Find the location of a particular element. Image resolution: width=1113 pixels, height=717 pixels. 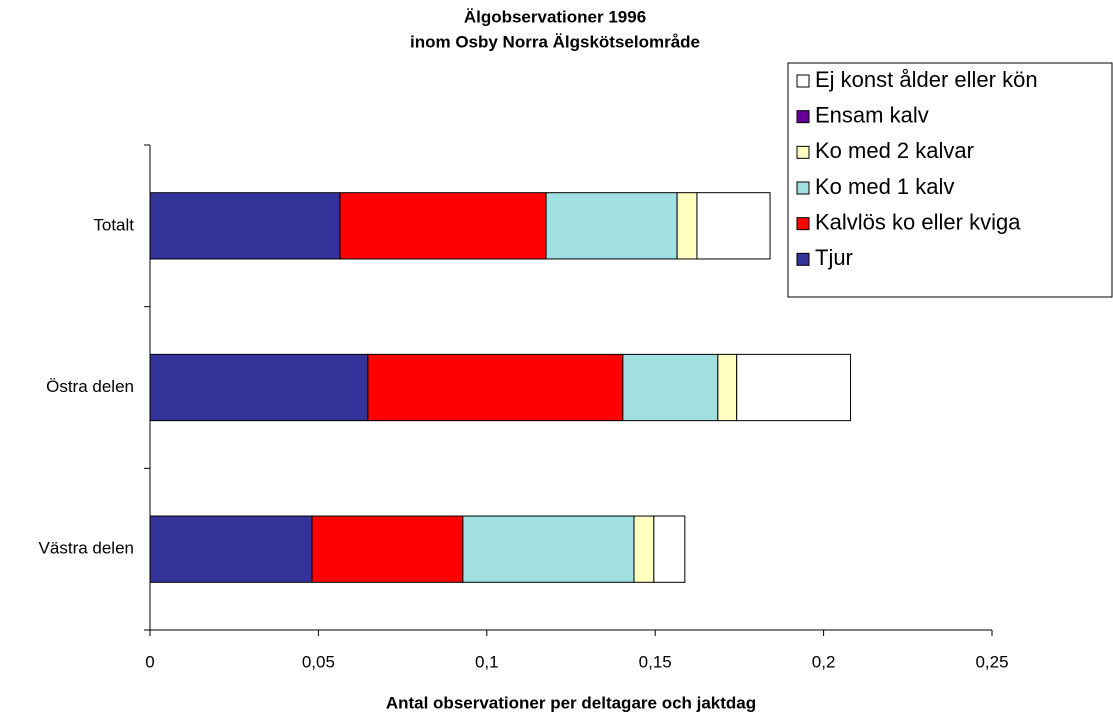

chart-title: Älgobservationer 1996 is located at coordinates (555, 16).